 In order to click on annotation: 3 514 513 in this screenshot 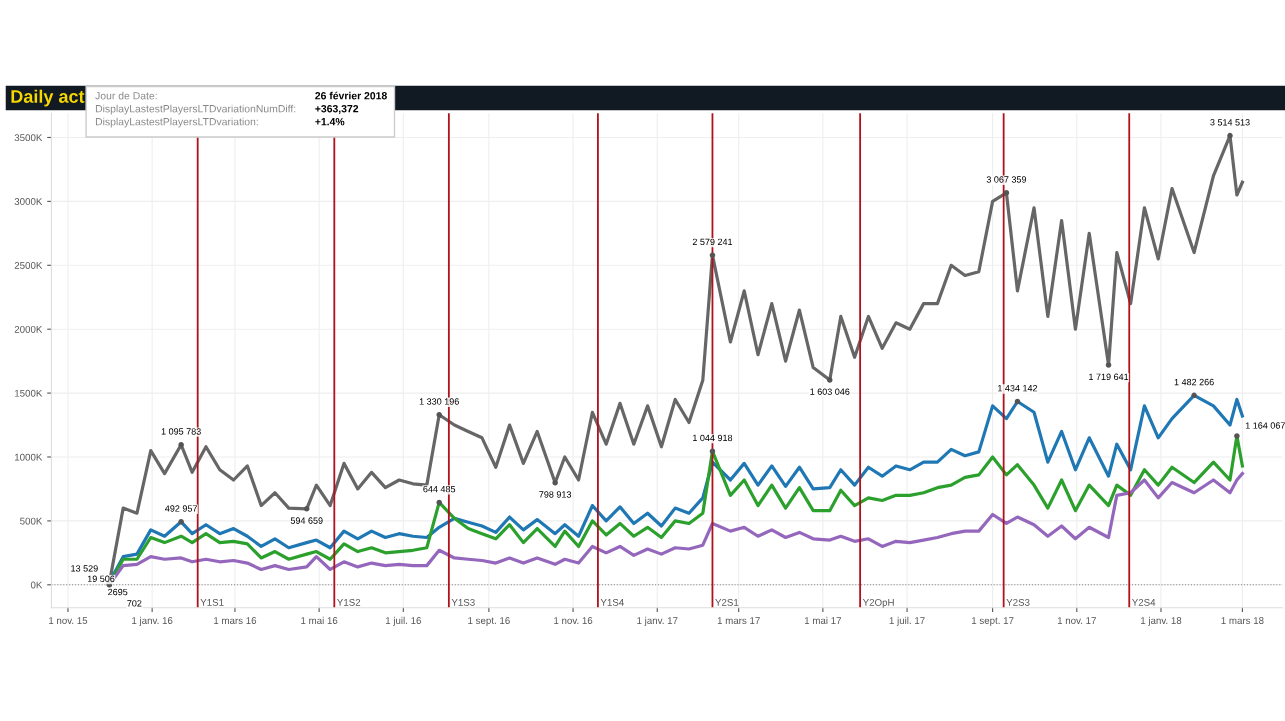, I will do `click(1230, 122)`.